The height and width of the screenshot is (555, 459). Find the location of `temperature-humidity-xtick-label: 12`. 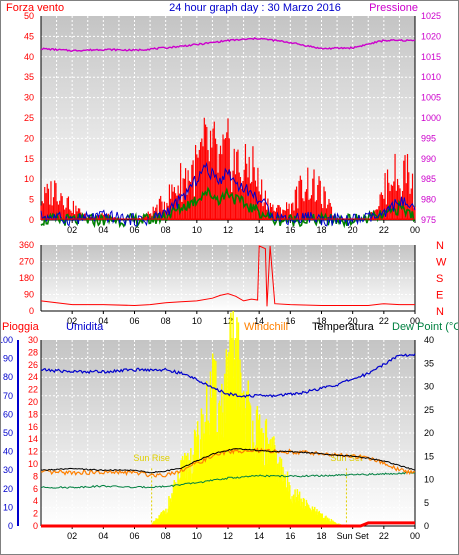

temperature-humidity-xtick-label: 12 is located at coordinates (228, 536).